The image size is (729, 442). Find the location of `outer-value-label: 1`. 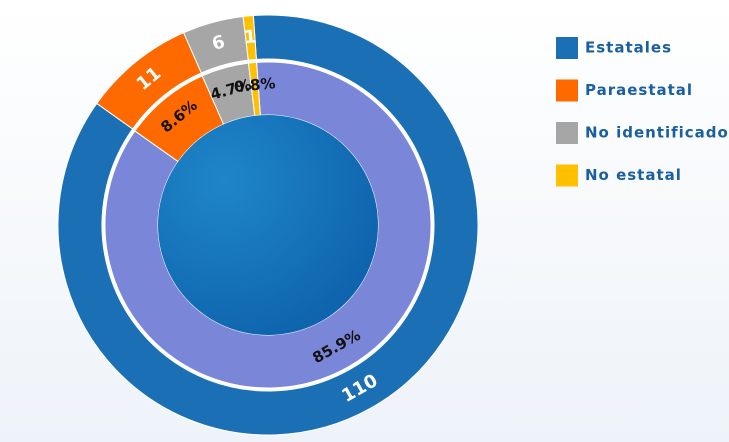

outer-value-label: 1 is located at coordinates (250, 37).